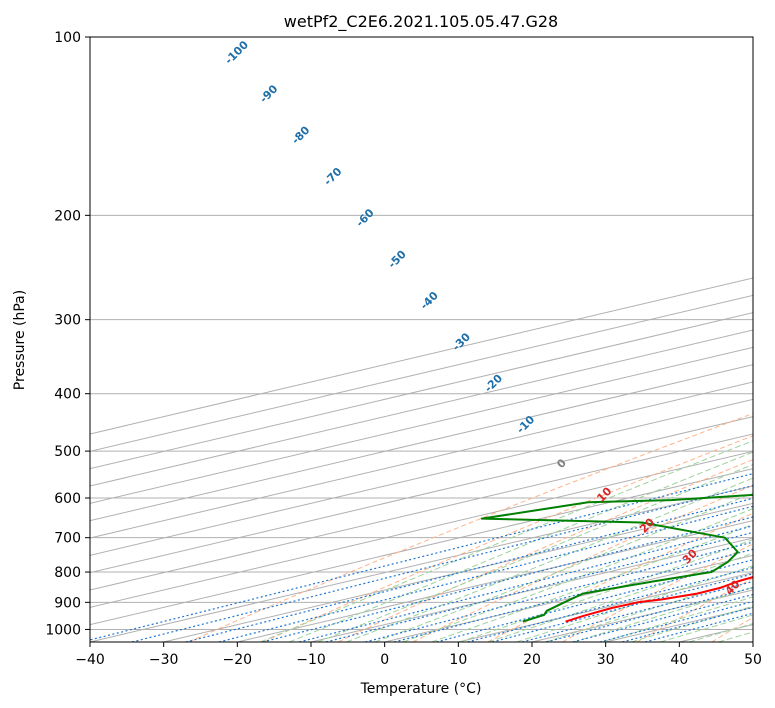 This screenshot has height=708, width=775. Describe the element at coordinates (90, 660) in the screenshot. I see `x-tick-label: −40` at that location.